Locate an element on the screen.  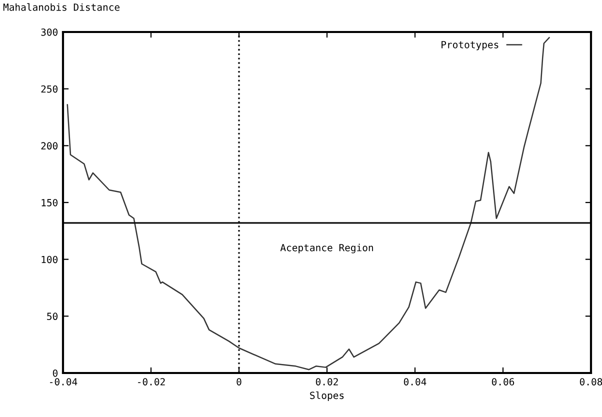
y-tick-label: 150 is located at coordinates (50, 202).